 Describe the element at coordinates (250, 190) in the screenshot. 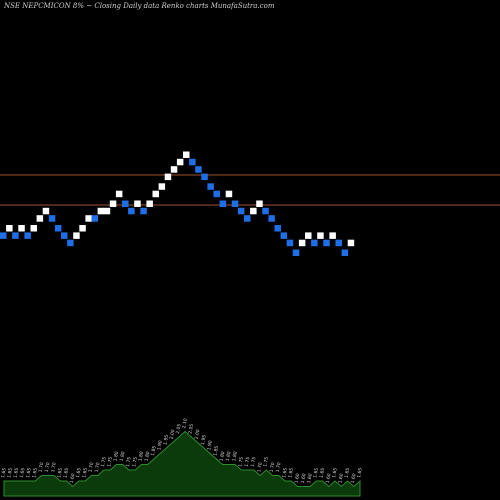

I see `reference-lines` at that location.